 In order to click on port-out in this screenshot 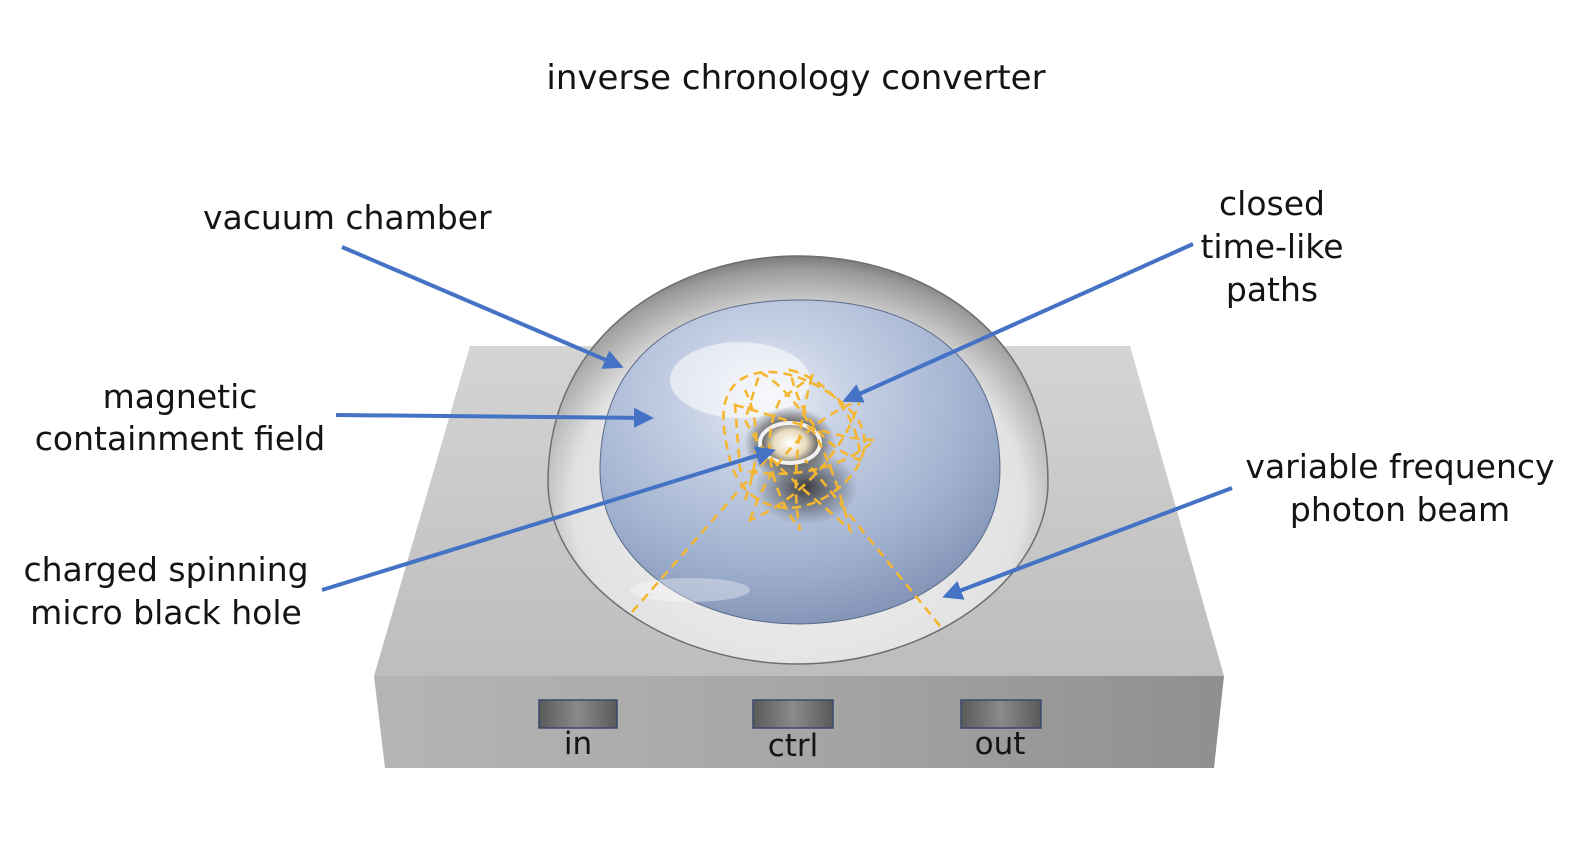, I will do `click(1001, 714)`.